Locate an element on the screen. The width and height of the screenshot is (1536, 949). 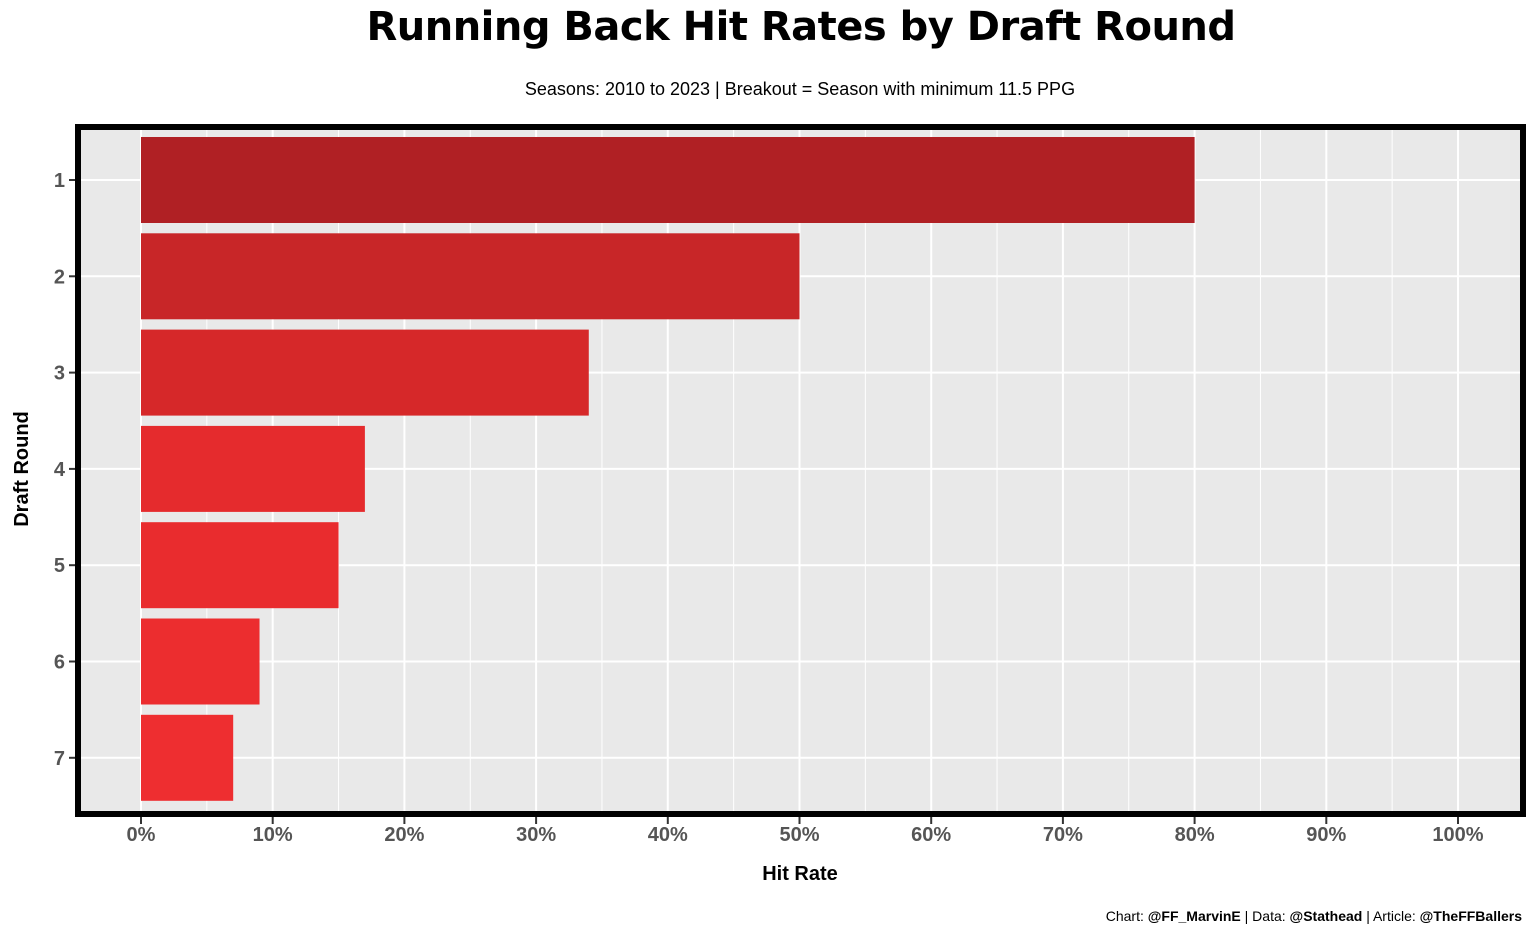
y-tick-label: 6 is located at coordinates (59, 663).